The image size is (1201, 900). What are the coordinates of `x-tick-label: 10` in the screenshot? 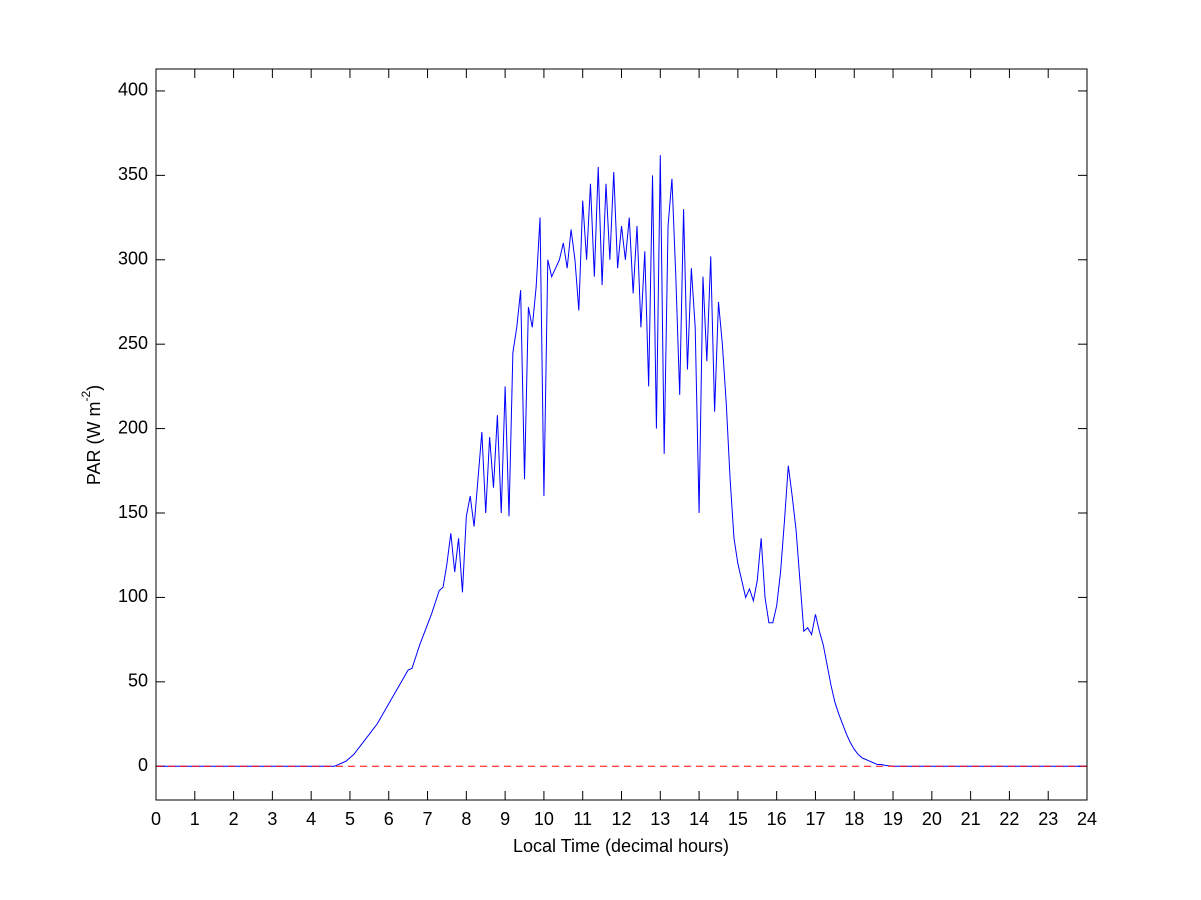 It's located at (544, 819).